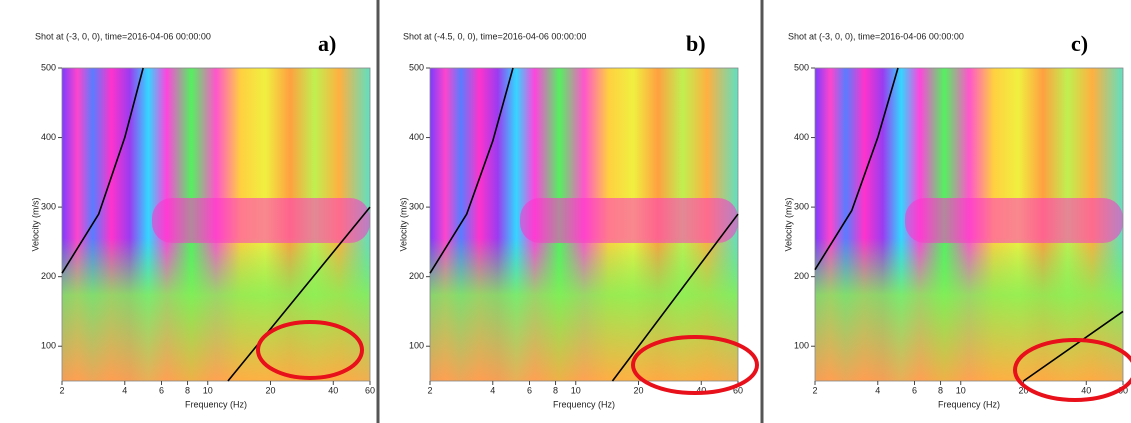 The width and height of the screenshot is (1131, 423). What do you see at coordinates (327, 43) in the screenshot?
I see `panel-label: a)` at bounding box center [327, 43].